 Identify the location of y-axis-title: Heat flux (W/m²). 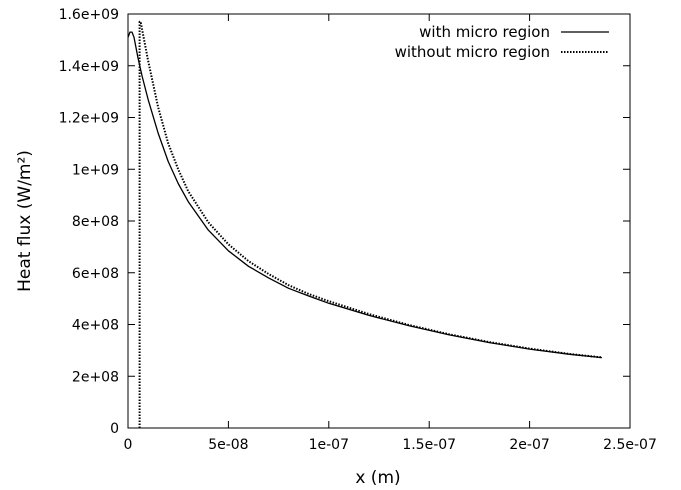
(25, 221).